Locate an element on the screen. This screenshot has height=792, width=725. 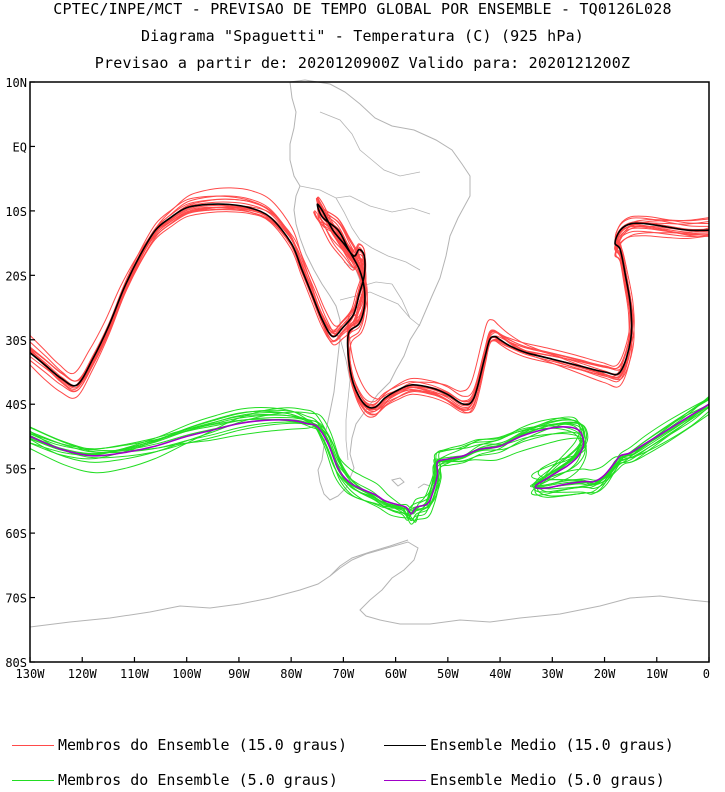
south-georgia is located at coordinates (424, 486).